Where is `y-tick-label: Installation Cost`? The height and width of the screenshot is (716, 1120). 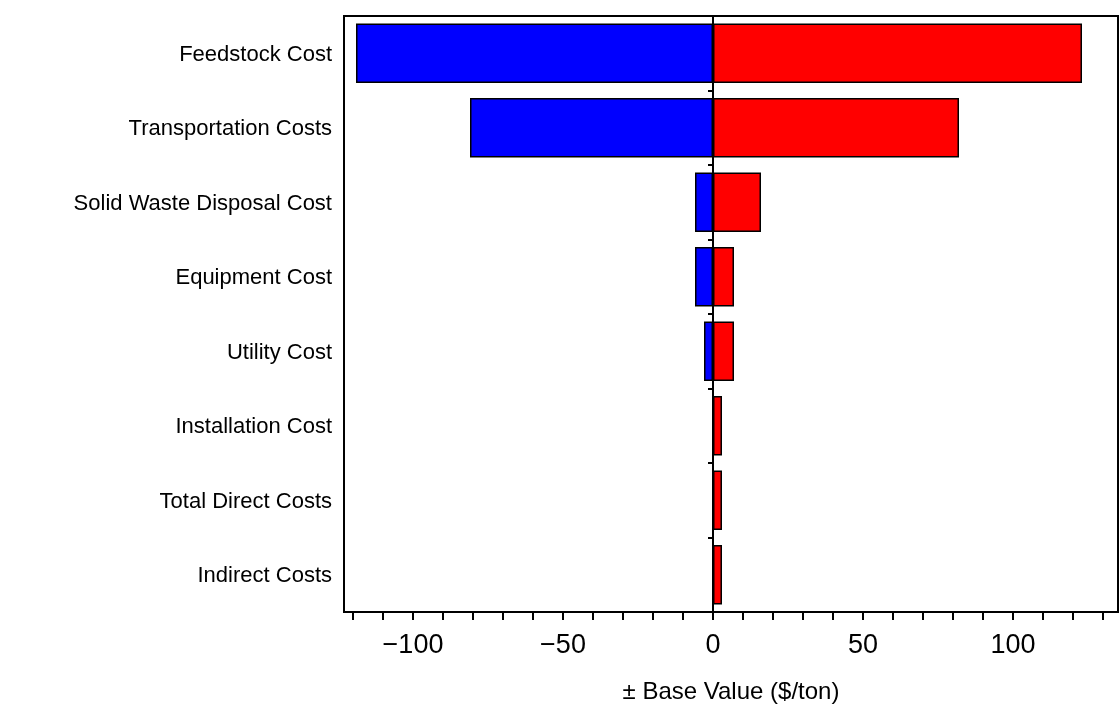
y-tick-label: Installation Cost is located at coordinates (253, 426).